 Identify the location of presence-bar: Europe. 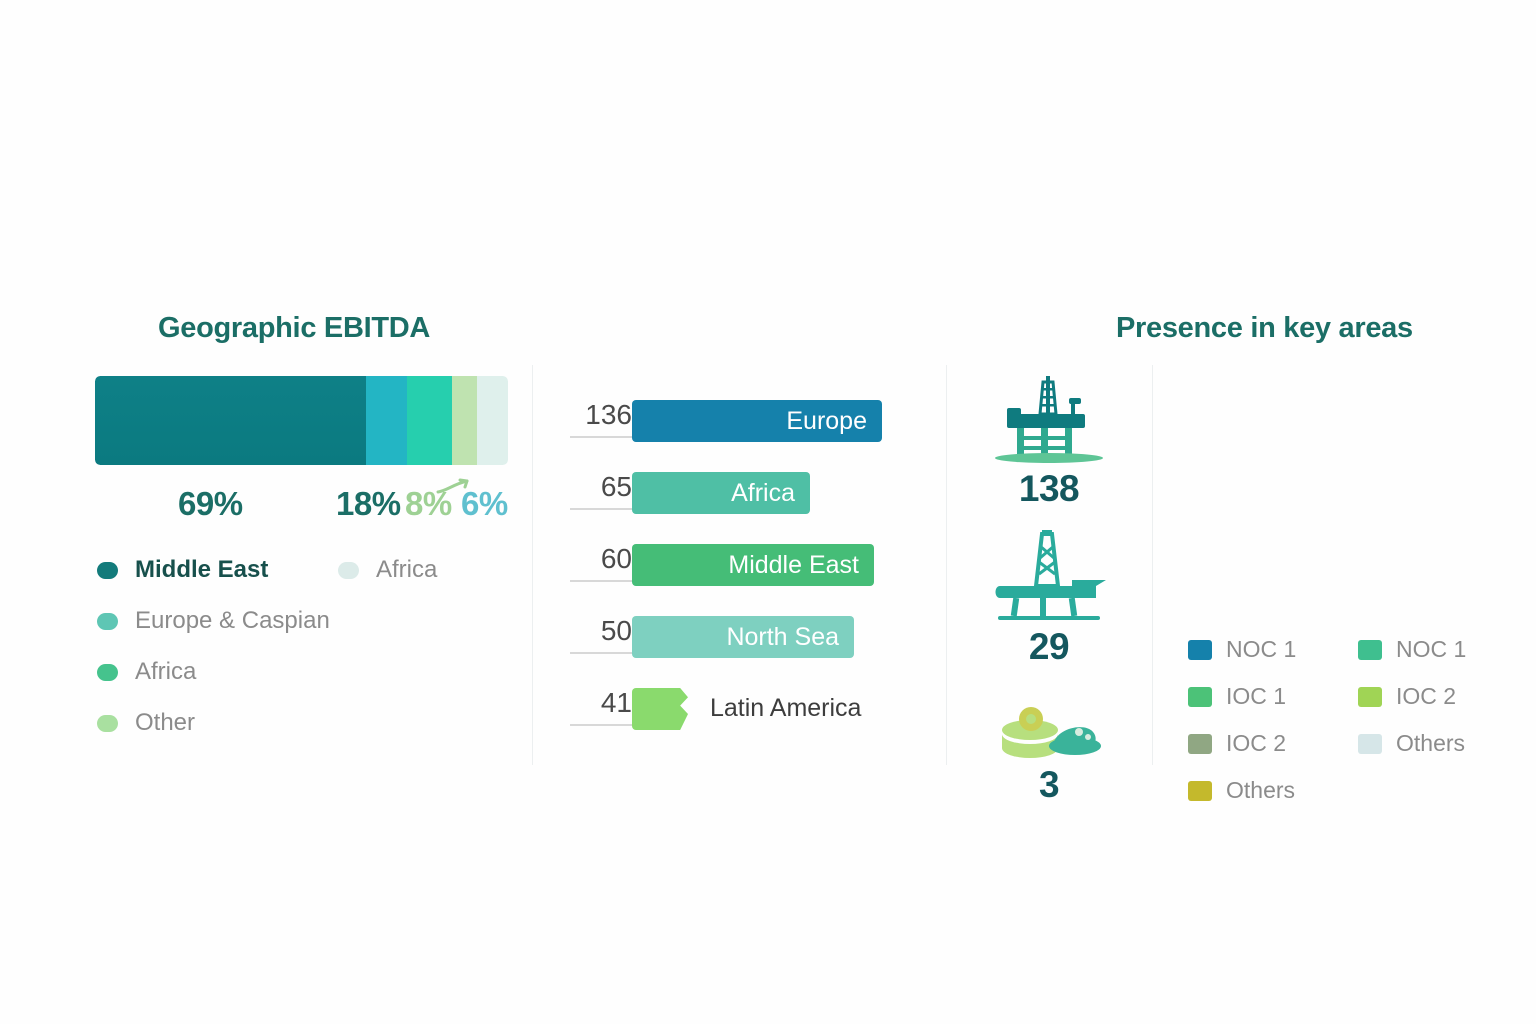
(757, 421).